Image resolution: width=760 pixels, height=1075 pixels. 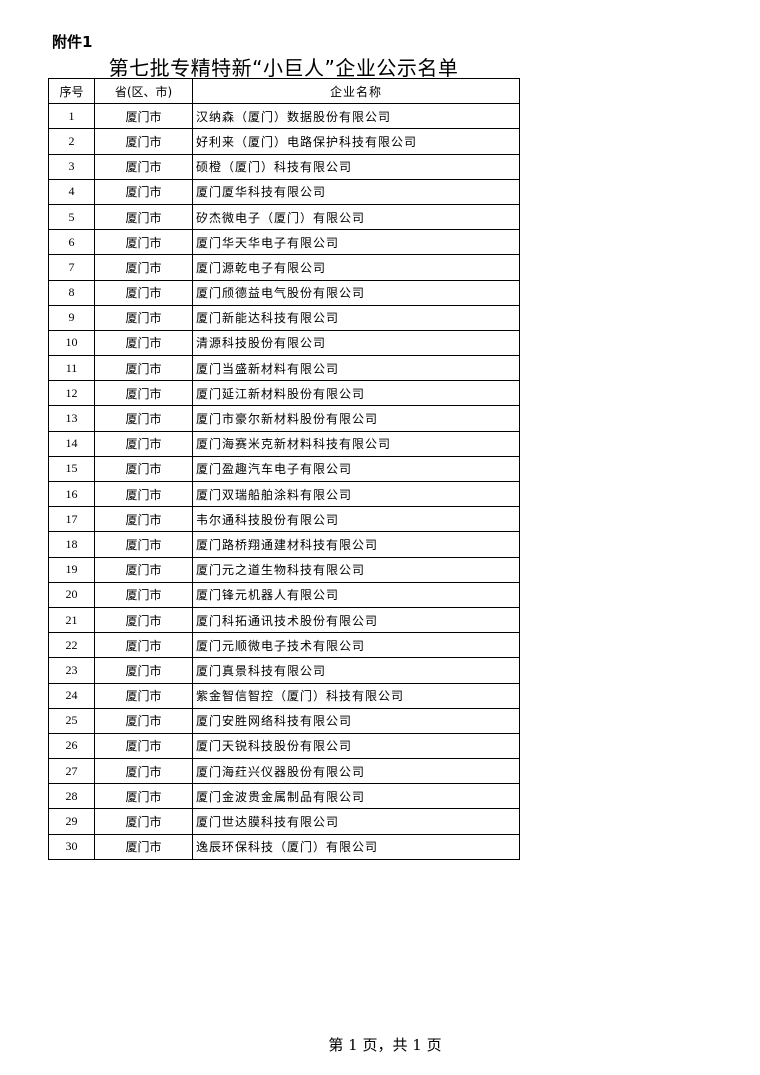 I want to click on cell-index: 25, so click(x=72, y=720).